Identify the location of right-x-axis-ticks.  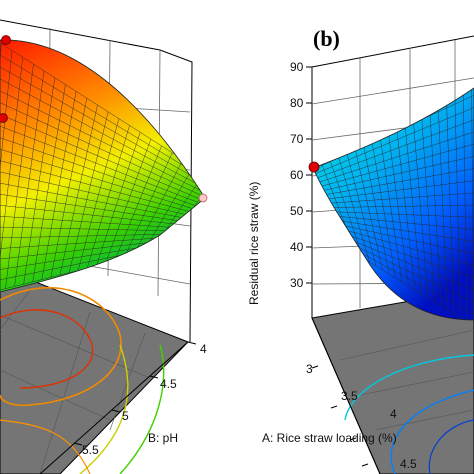
(340, 416).